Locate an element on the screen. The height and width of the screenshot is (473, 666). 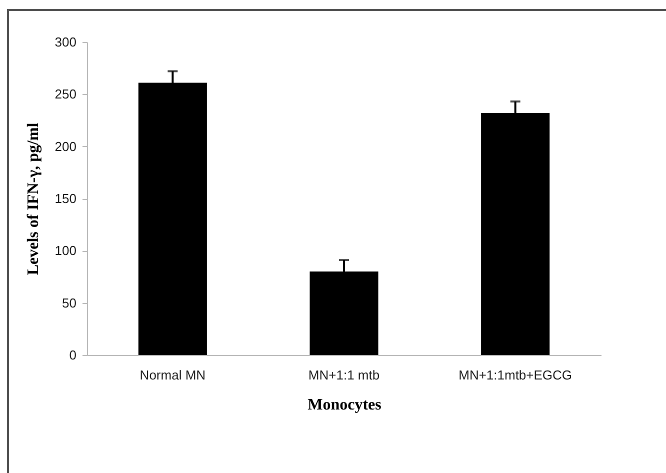
y-tick-label: 0 is located at coordinates (72, 355).